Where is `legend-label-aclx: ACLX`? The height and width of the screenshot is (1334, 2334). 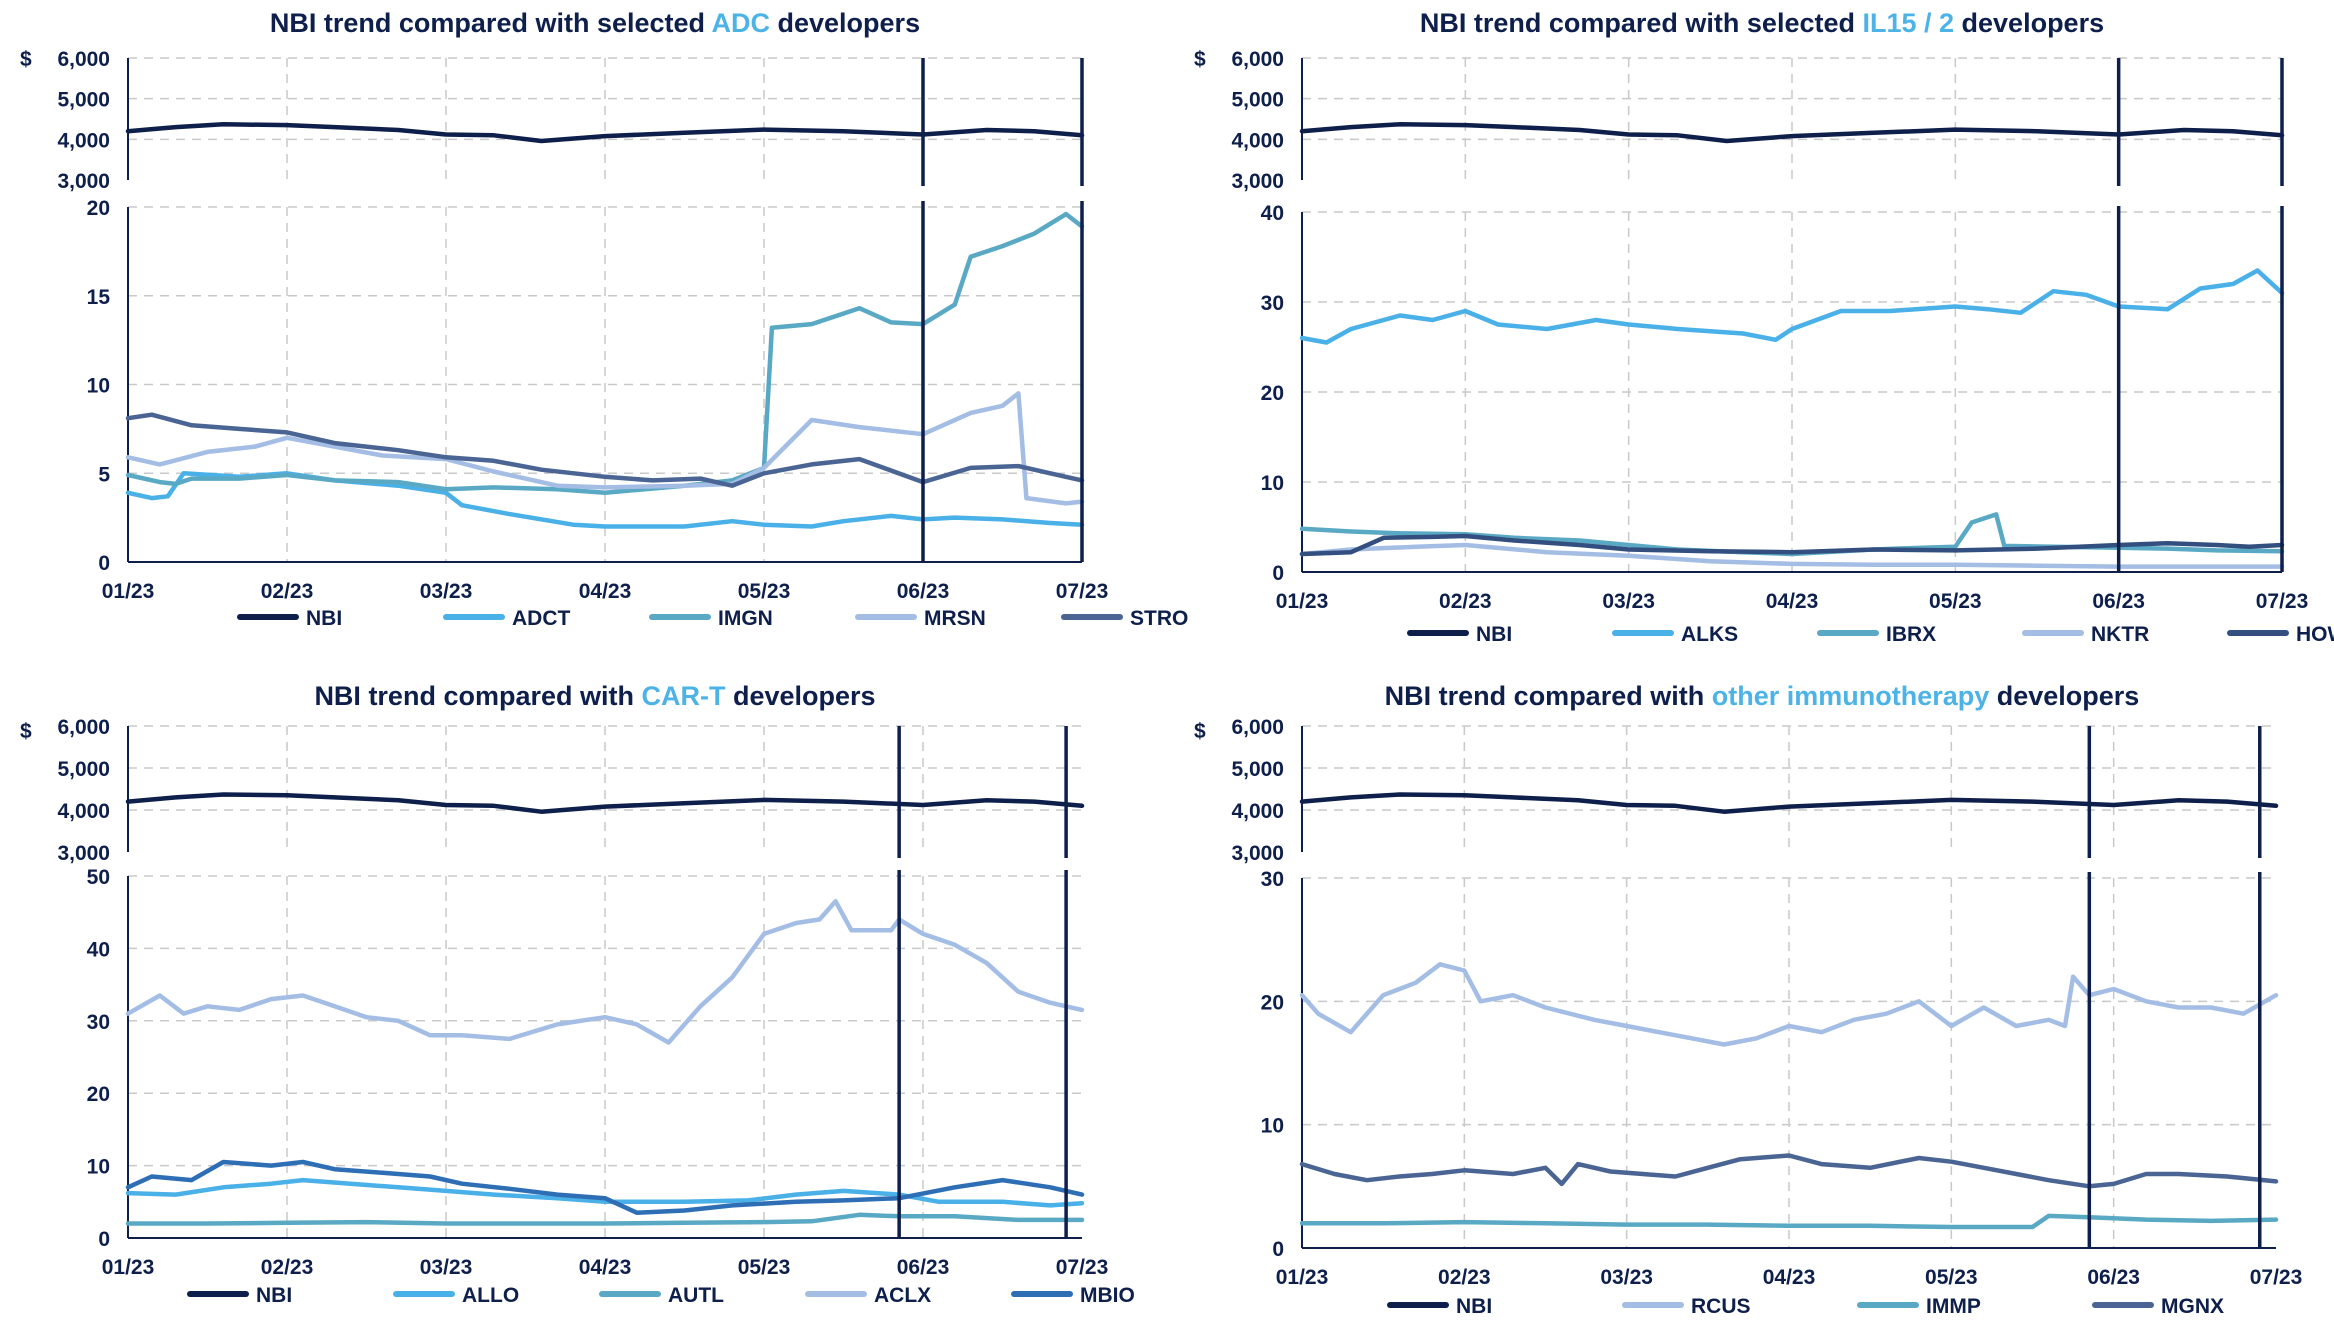 legend-label-aclx: ACLX is located at coordinates (902, 1295).